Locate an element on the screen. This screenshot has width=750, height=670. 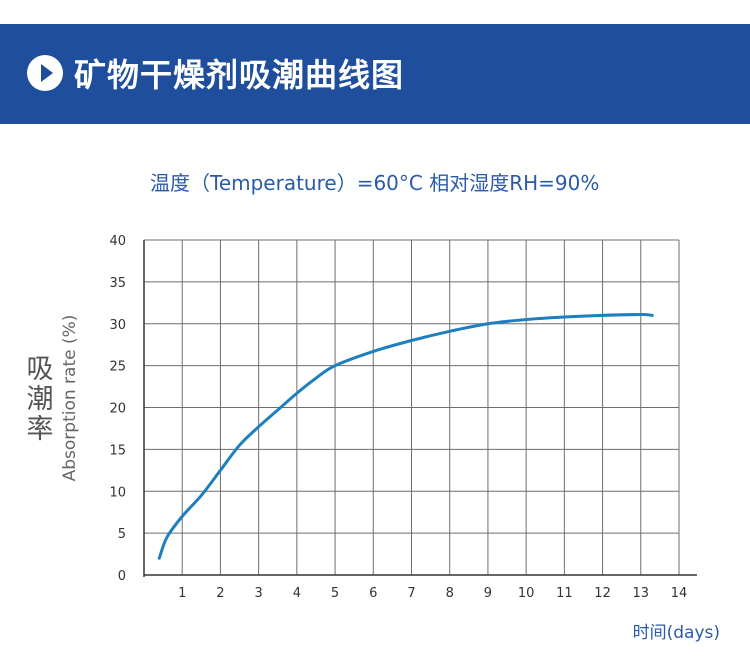
x-tick-label: 7 is located at coordinates (411, 593).